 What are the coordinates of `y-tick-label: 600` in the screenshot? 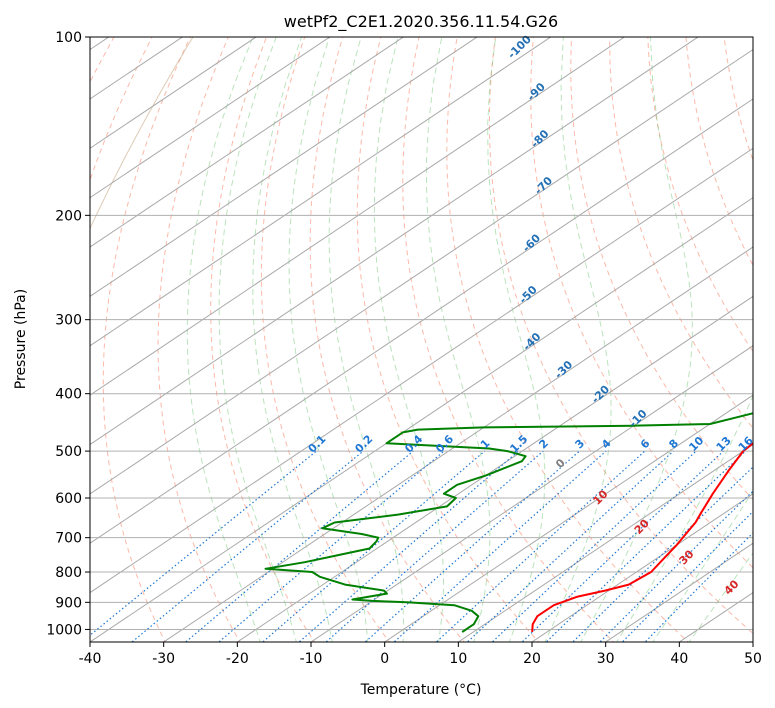 It's located at (68, 499).